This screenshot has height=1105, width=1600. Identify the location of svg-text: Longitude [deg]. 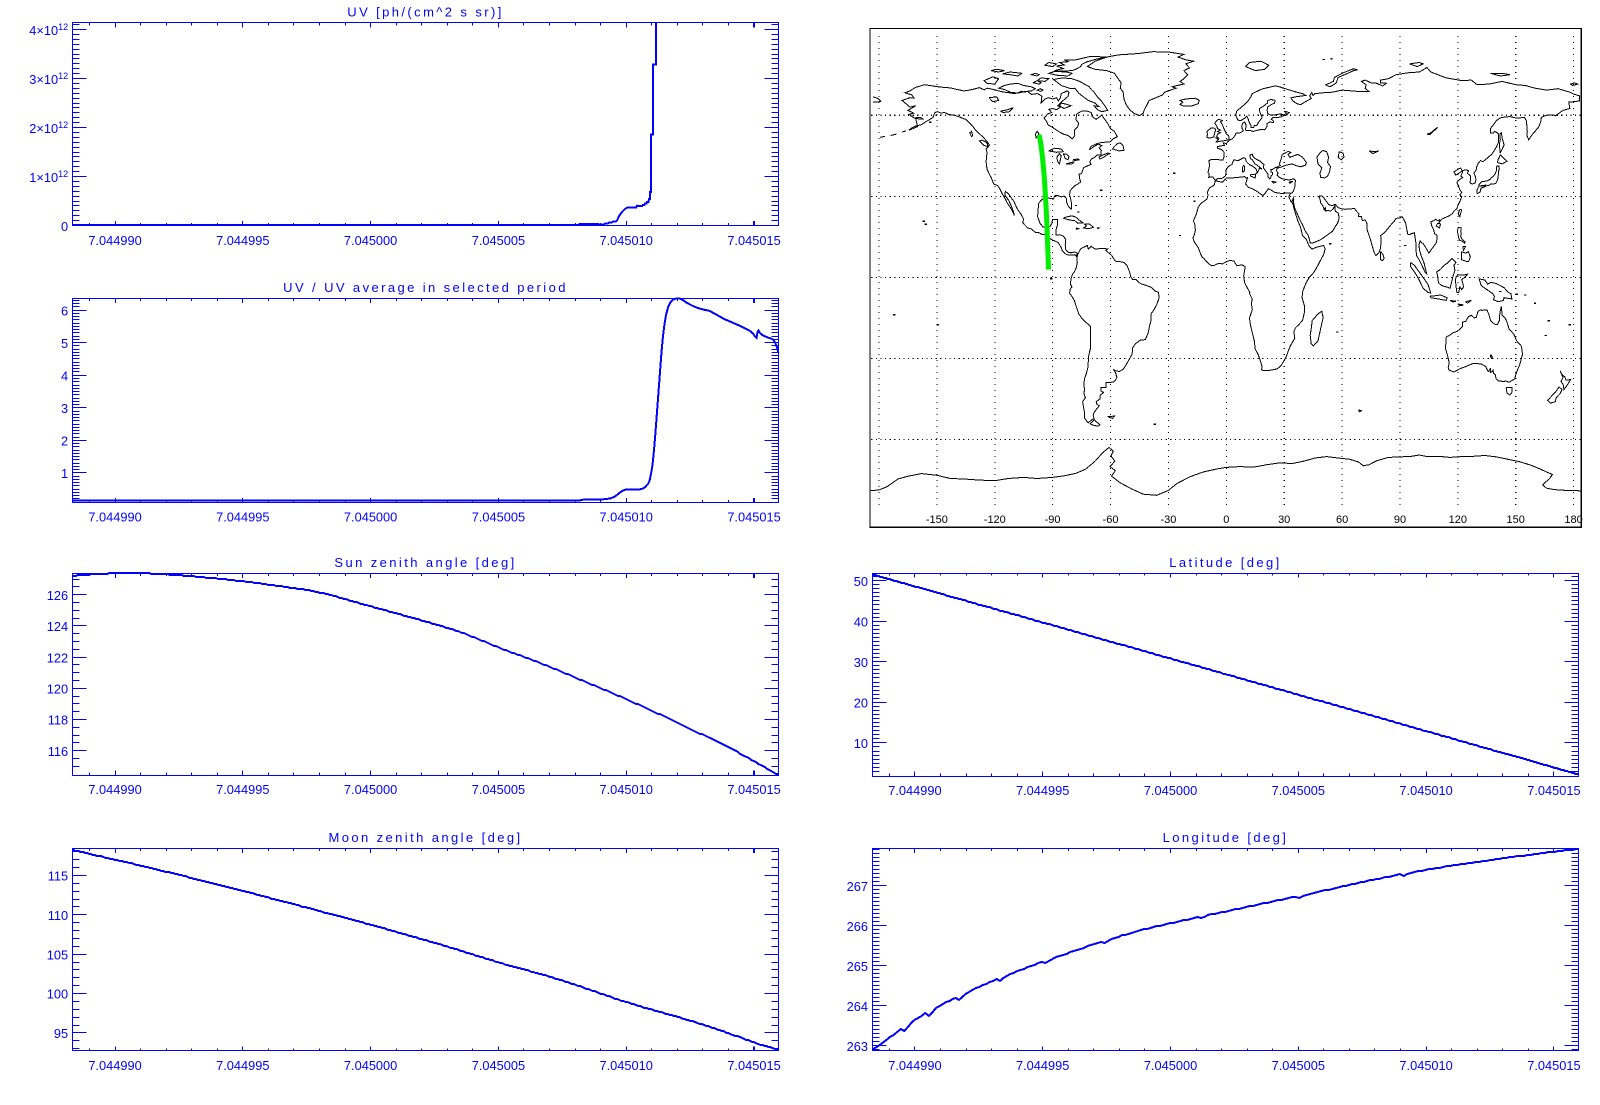
(1226, 837).